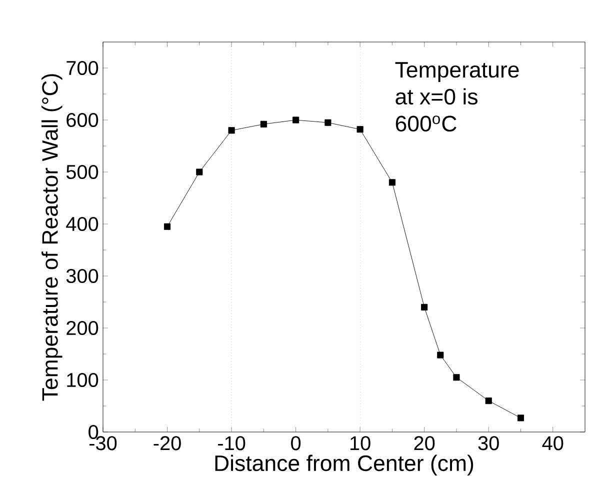  I want to click on x-tick-label: 0, so click(296, 443).